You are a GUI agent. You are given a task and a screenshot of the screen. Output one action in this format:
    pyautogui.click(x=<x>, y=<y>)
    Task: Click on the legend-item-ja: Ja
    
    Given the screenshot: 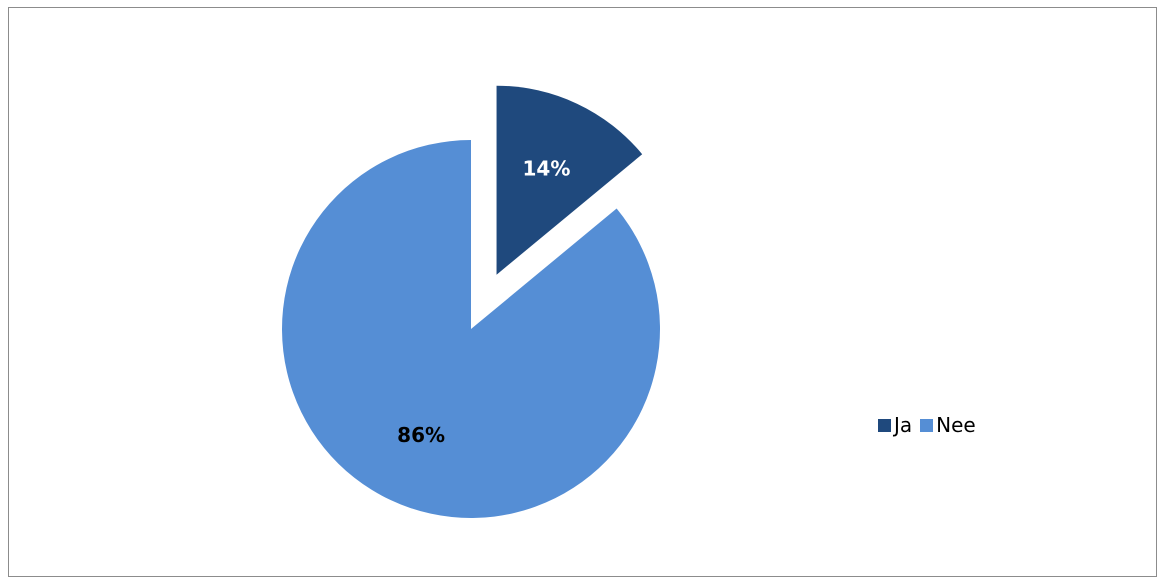 What is the action you would take?
    pyautogui.click(x=895, y=425)
    